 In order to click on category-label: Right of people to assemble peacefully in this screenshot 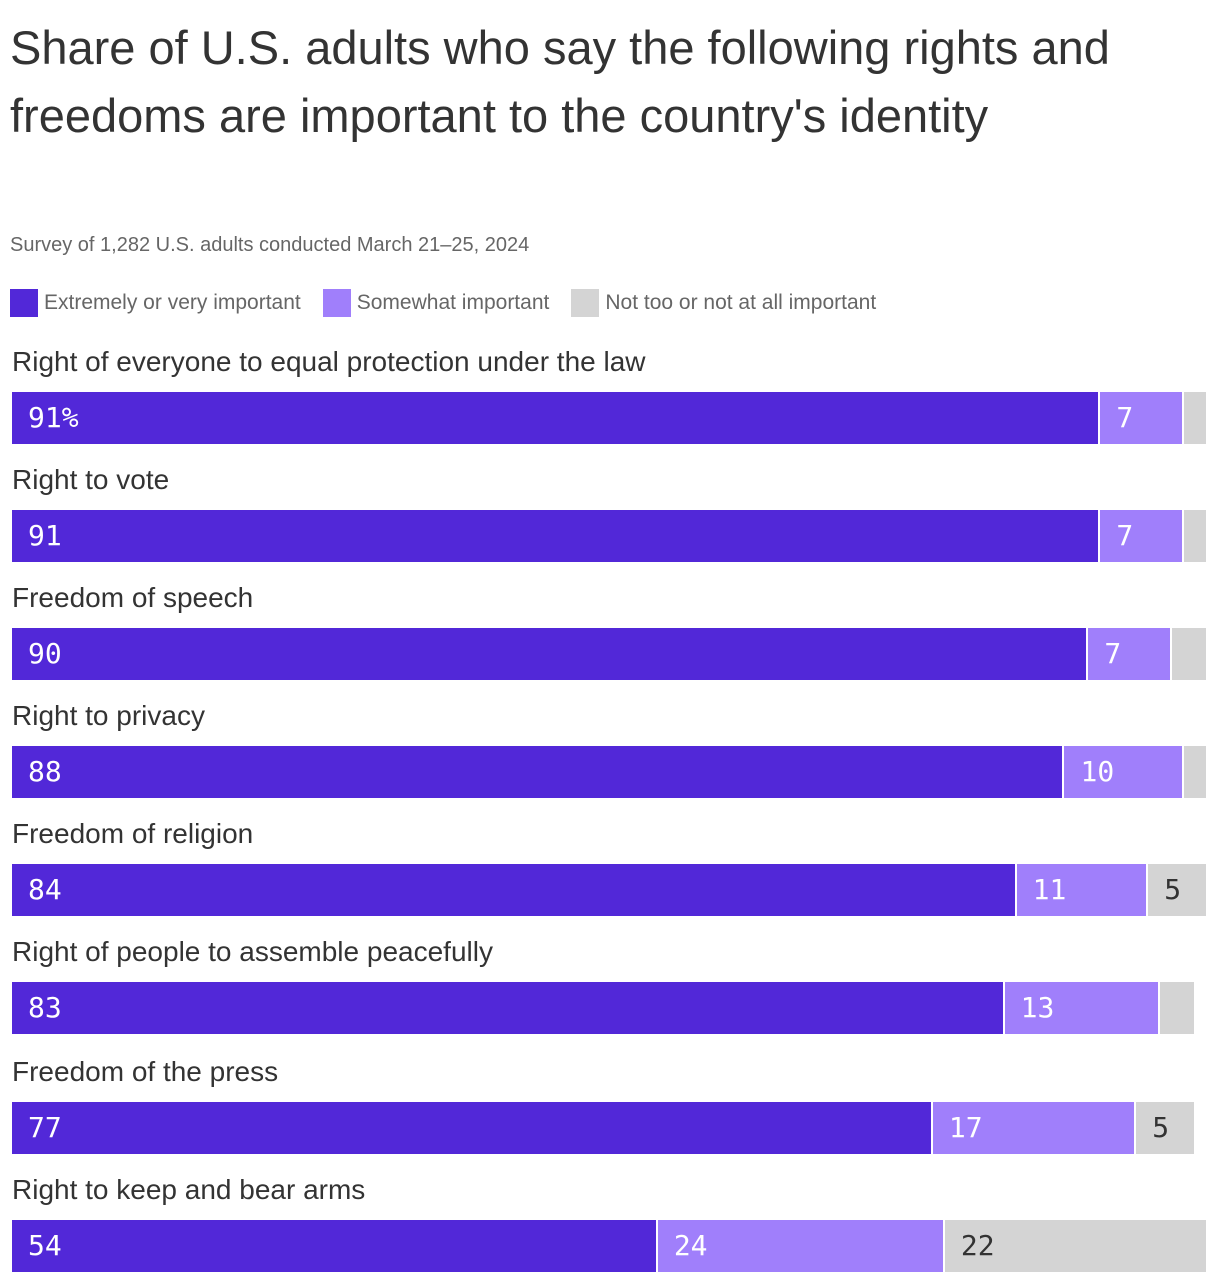, I will do `click(252, 951)`.